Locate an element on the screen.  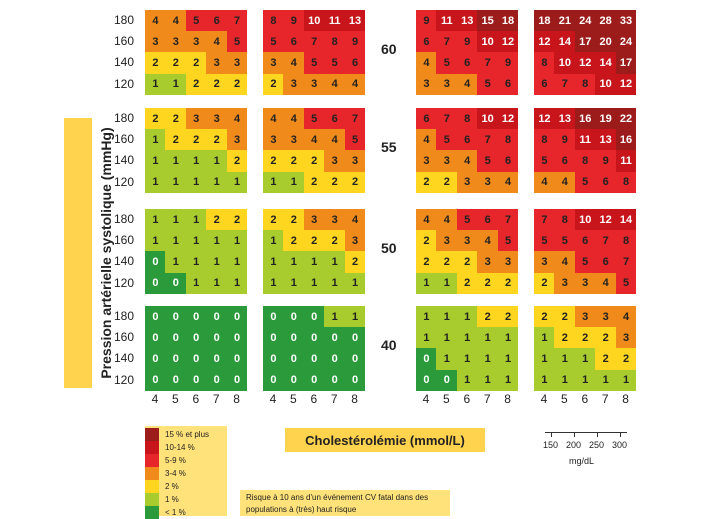
heatmap-cell: 28 is located at coordinates (606, 21).